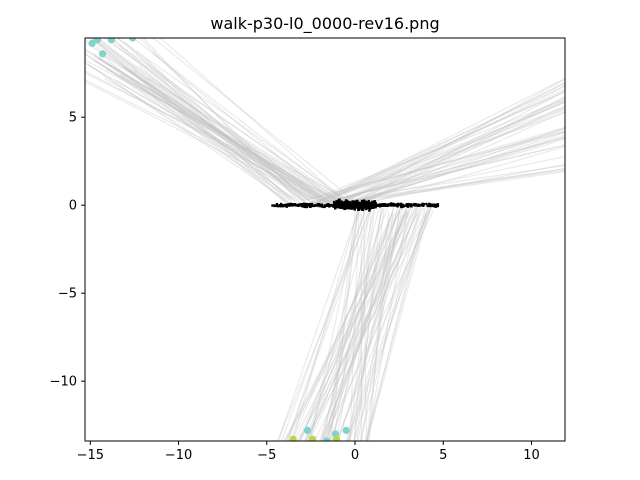  Describe the element at coordinates (531, 455) in the screenshot. I see `x-tick-label: 10` at that location.